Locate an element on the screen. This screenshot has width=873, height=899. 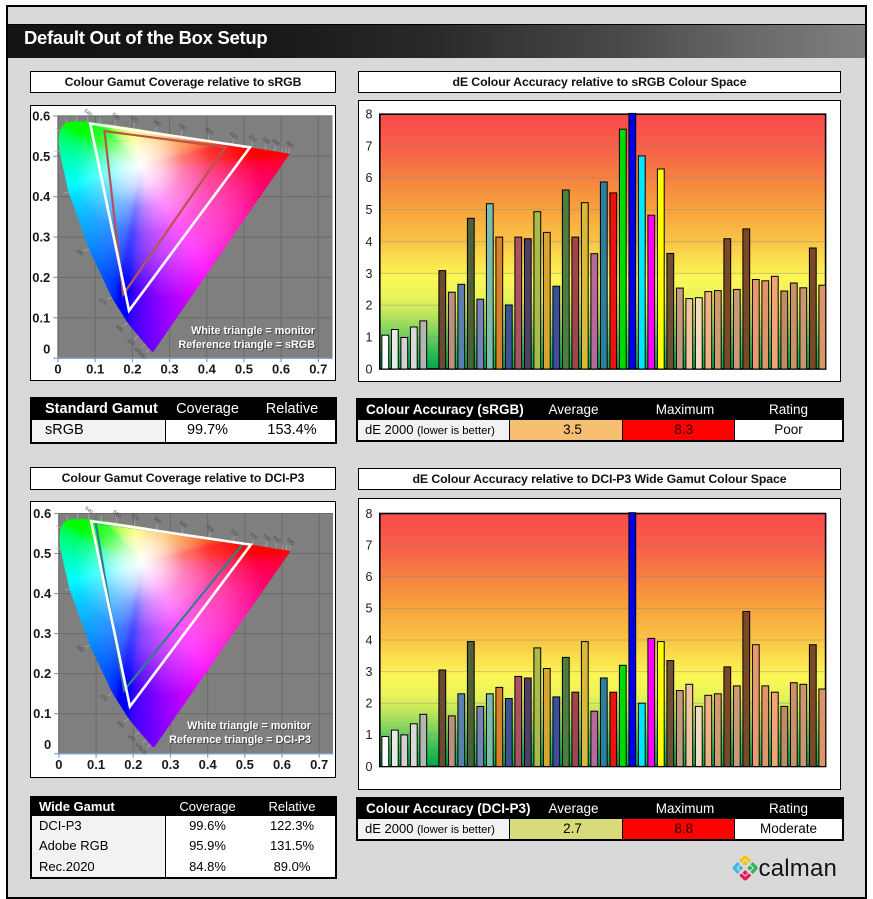
svg-text: Reference triangle = sRGB is located at coordinates (246, 345).